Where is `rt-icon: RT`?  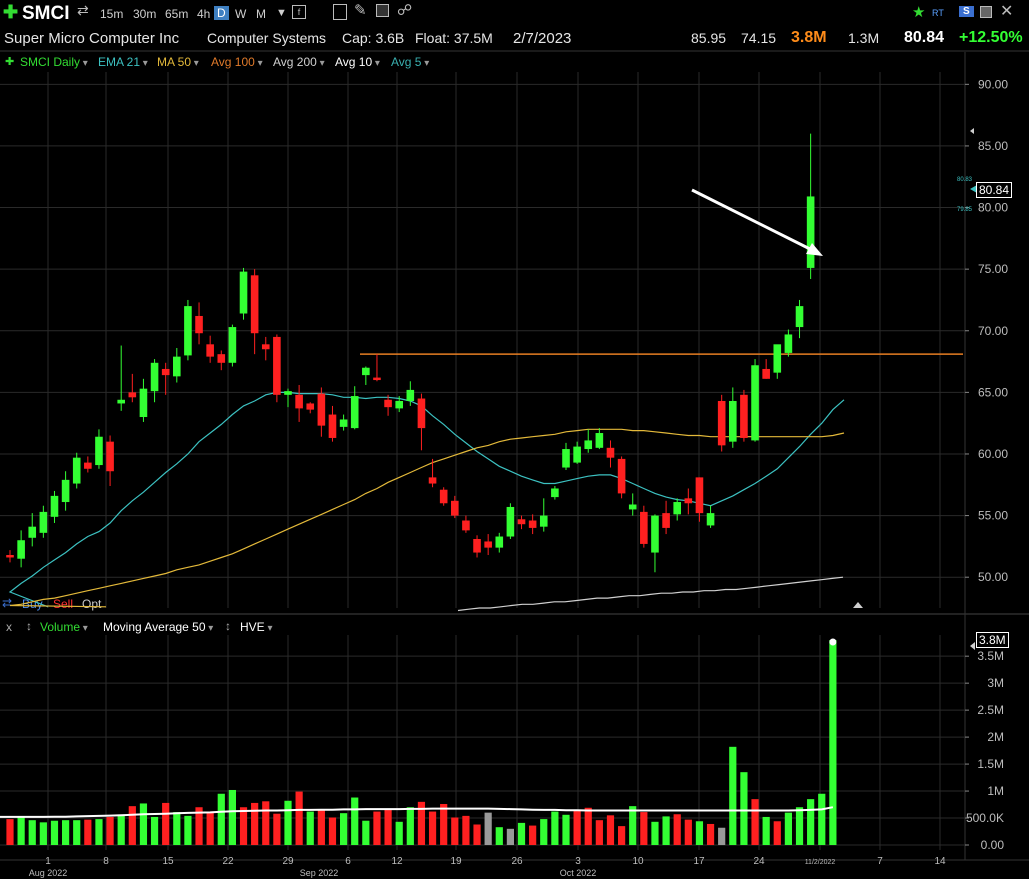 rt-icon: RT is located at coordinates (938, 13).